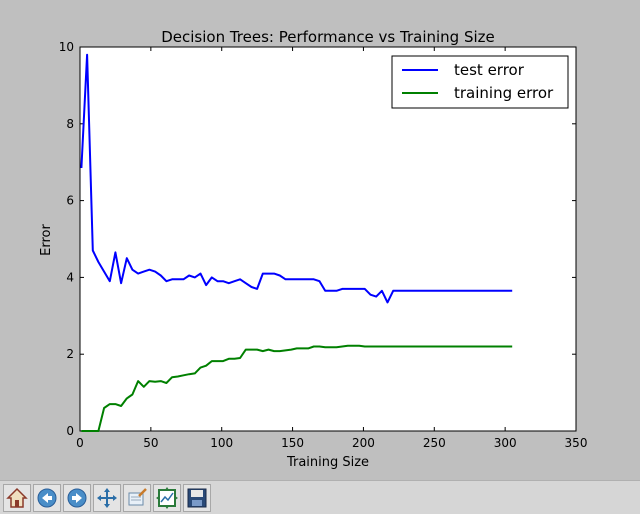 The height and width of the screenshot is (514, 640). I want to click on x-tick-label: 300, so click(505, 443).